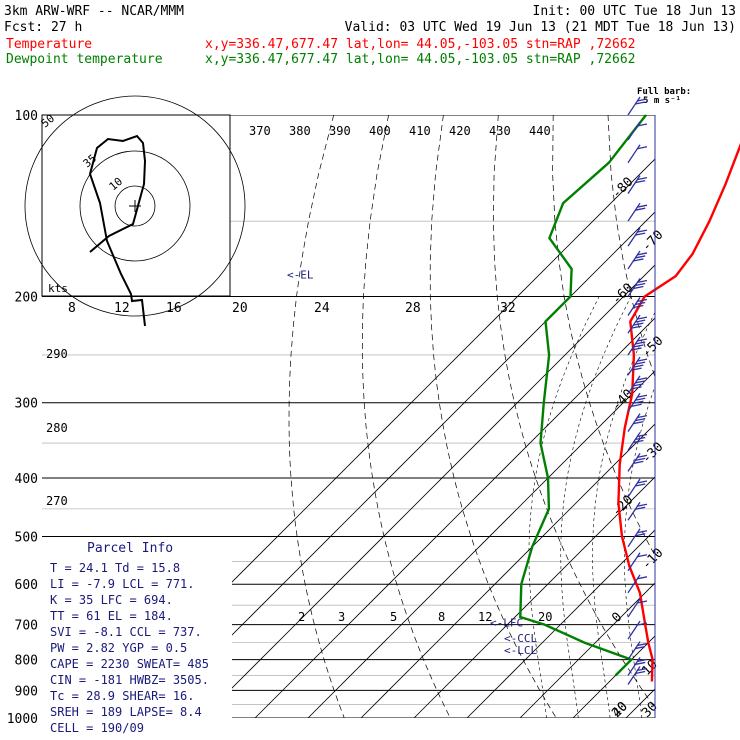 This screenshot has width=740, height=740. I want to click on pressure-tick-label: 800, so click(26, 661).